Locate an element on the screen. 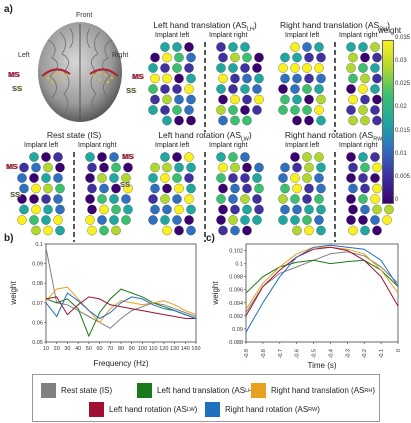 This screenshot has width=411, height=423. x-tick-label: -0.8 is located at coordinates (264, 353).